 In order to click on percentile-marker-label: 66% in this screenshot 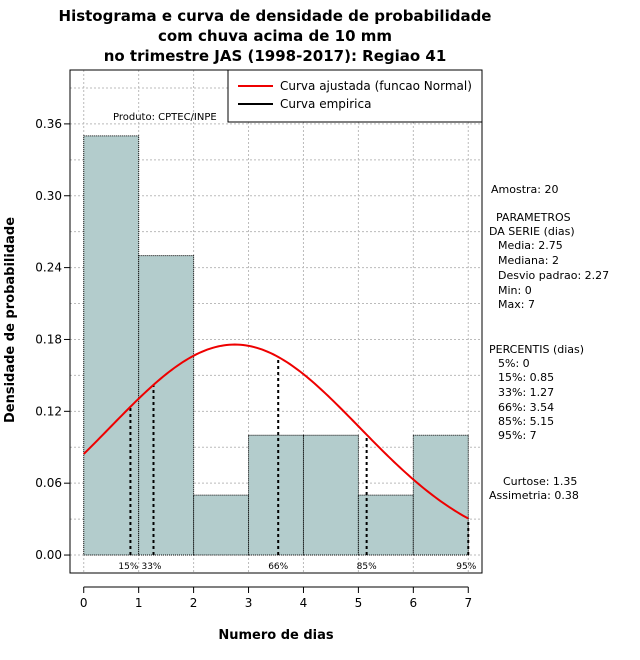, I will do `click(278, 567)`.